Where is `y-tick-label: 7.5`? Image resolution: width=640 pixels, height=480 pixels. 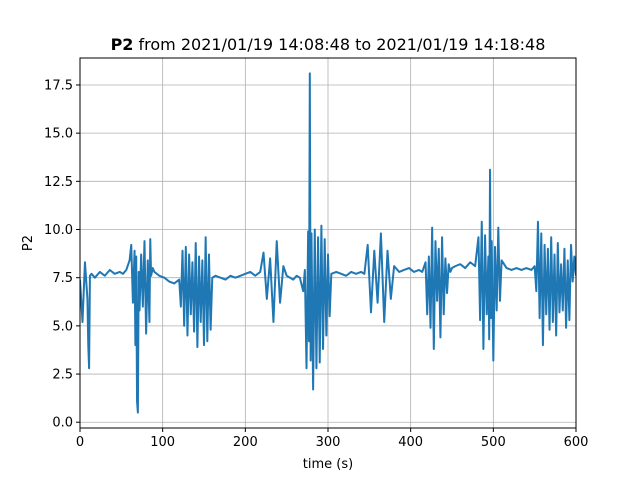
y-tick-label: 7.5 is located at coordinates (62, 278).